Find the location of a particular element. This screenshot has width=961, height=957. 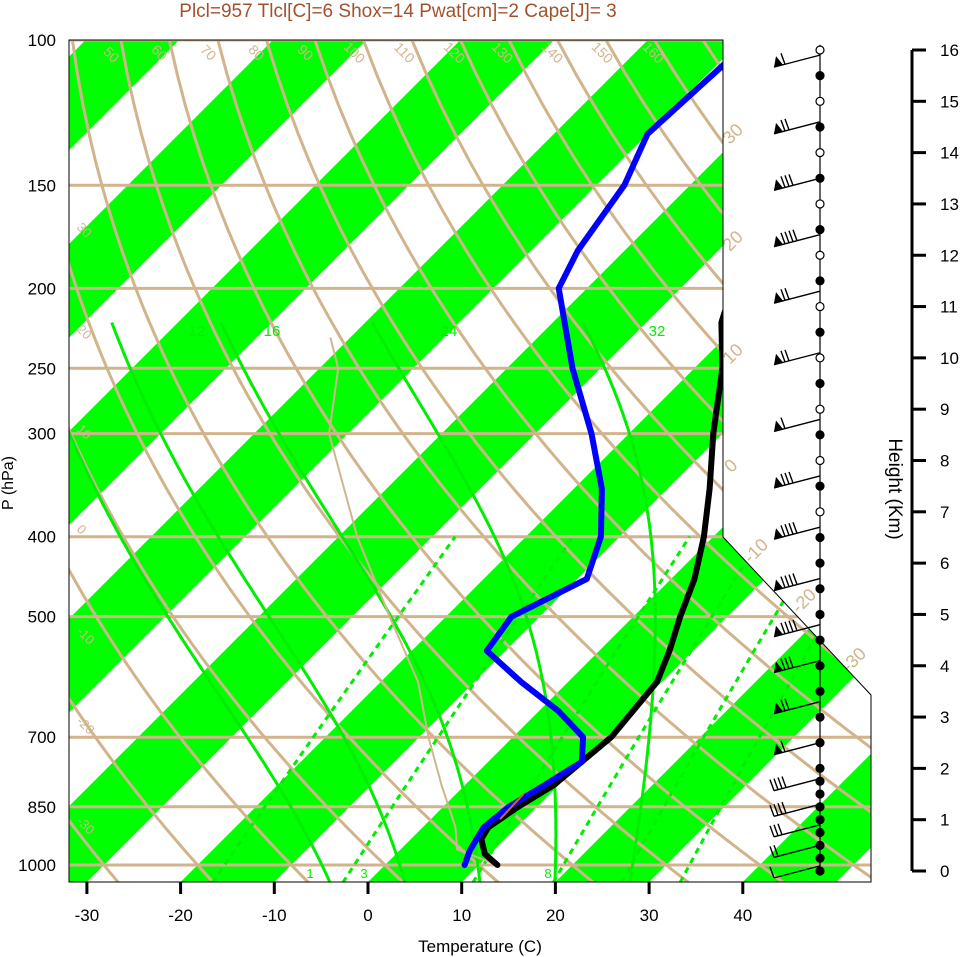

height-tick-label: 1 is located at coordinates (944, 820).